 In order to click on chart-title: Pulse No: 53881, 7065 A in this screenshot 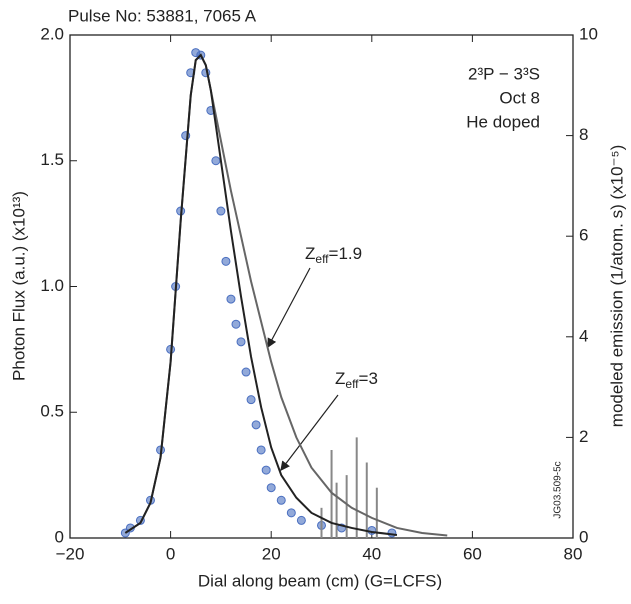, I will do `click(162, 15)`.